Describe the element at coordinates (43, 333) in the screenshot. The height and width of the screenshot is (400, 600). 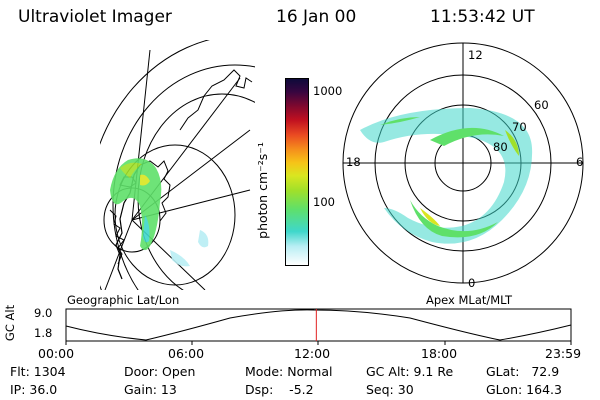
I see `altitude-min-label: 1.8` at that location.